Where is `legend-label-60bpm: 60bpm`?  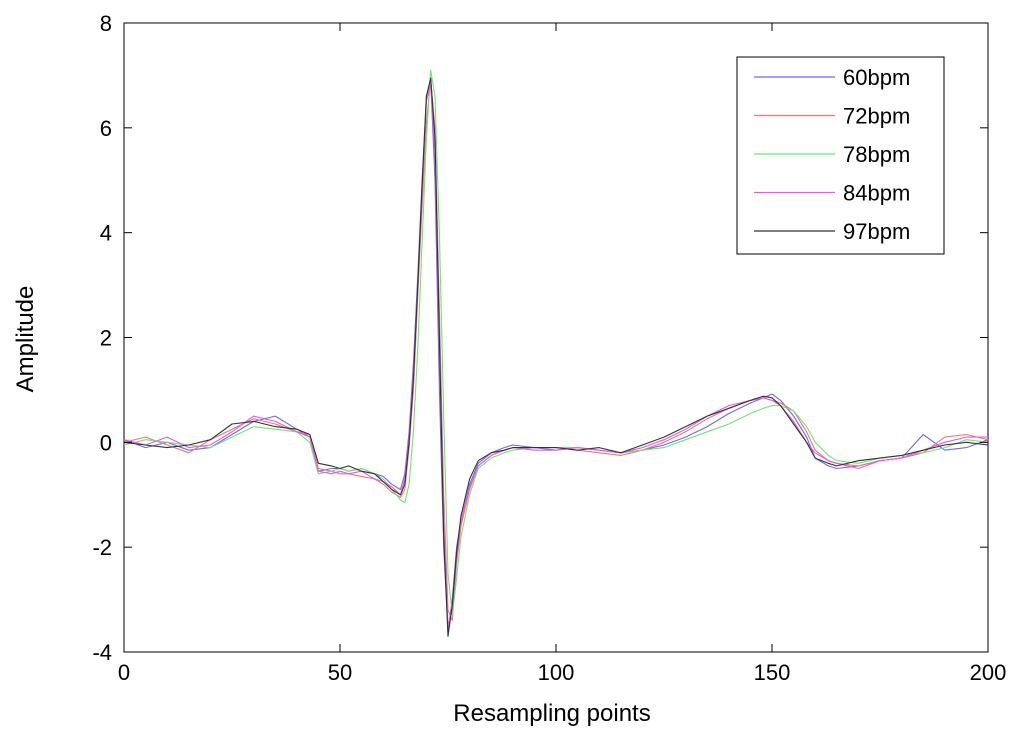
legend-label-60bpm: 60bpm is located at coordinates (876, 77).